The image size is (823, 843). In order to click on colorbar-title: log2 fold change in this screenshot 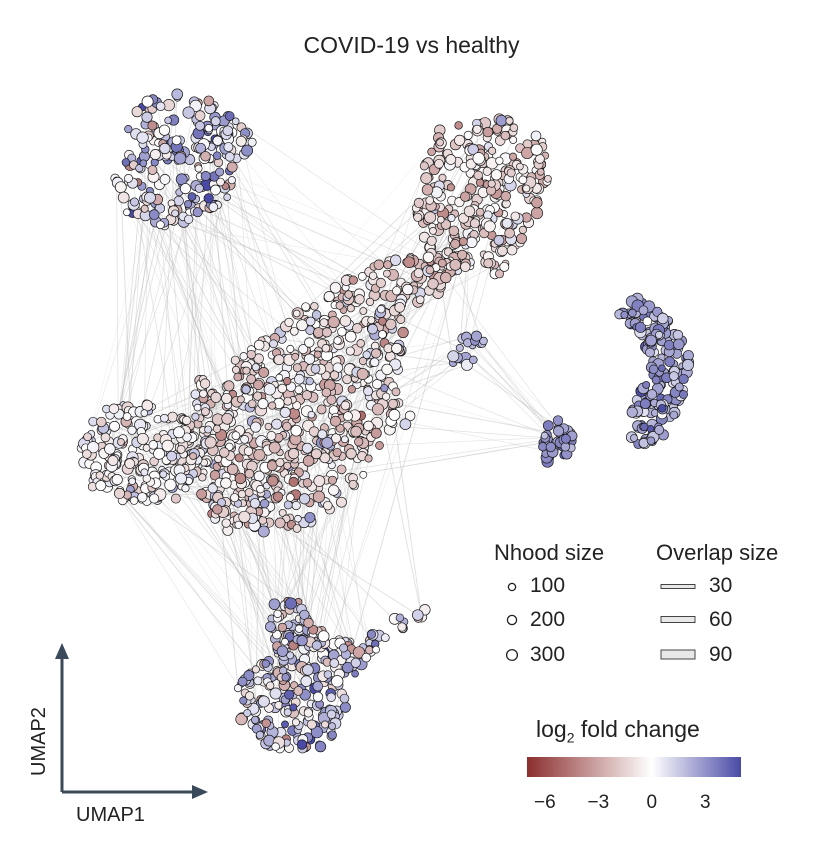, I will do `click(618, 731)`.